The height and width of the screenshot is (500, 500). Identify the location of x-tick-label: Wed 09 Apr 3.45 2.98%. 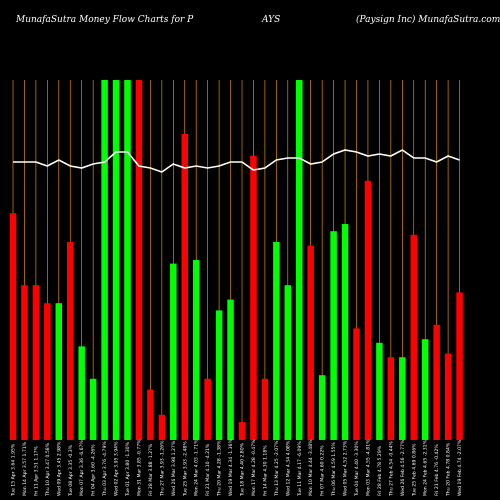
(59, 468).